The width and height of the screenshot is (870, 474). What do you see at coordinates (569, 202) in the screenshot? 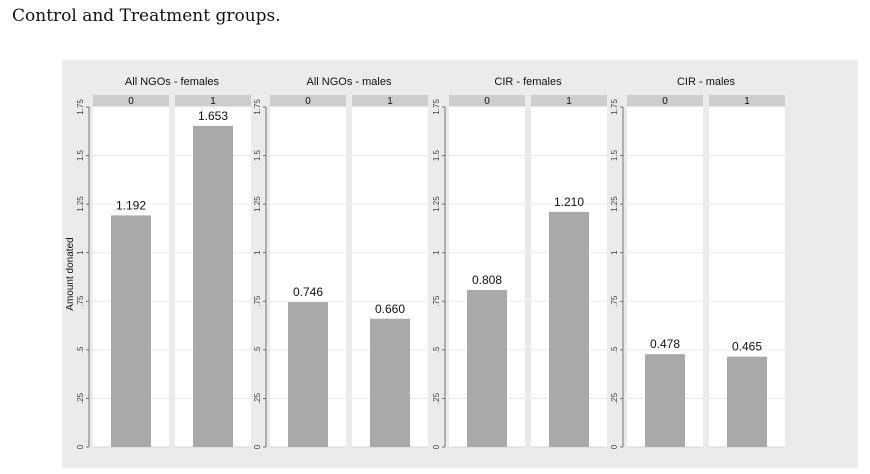
I see `bar-value-label: 1.210` at bounding box center [569, 202].